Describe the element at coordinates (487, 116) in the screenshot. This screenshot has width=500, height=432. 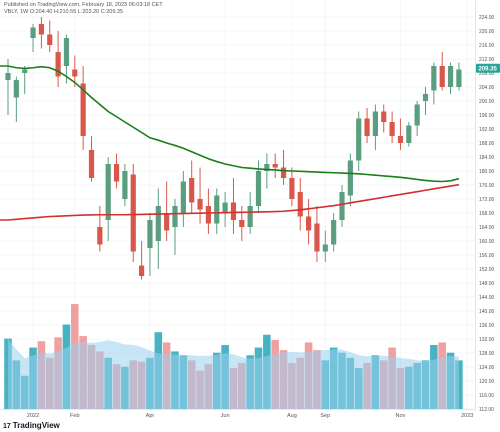
I see `y-tick-label: 196.00` at that location.